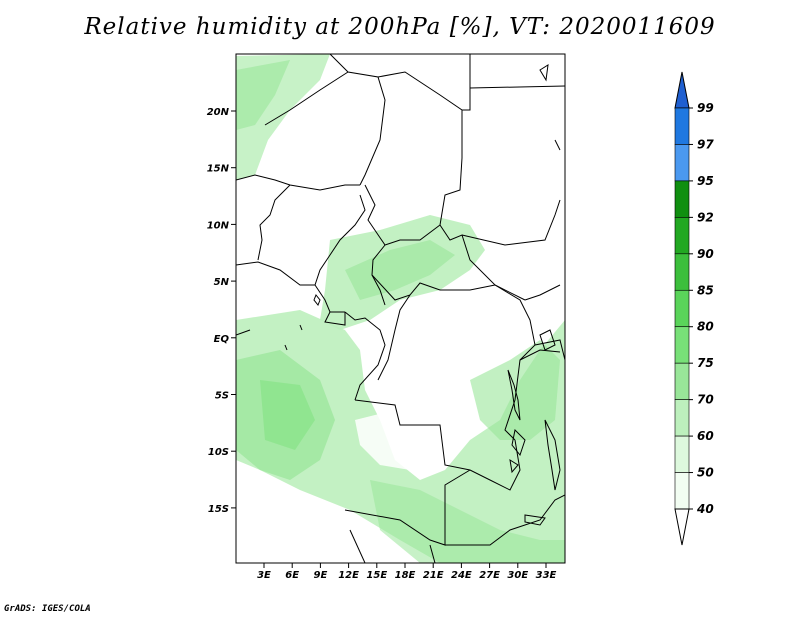 The height and width of the screenshot is (618, 800). I want to click on colorbar: 99 97 95 92 90 85 80 75 70 60 50 40, so click(694, 308).